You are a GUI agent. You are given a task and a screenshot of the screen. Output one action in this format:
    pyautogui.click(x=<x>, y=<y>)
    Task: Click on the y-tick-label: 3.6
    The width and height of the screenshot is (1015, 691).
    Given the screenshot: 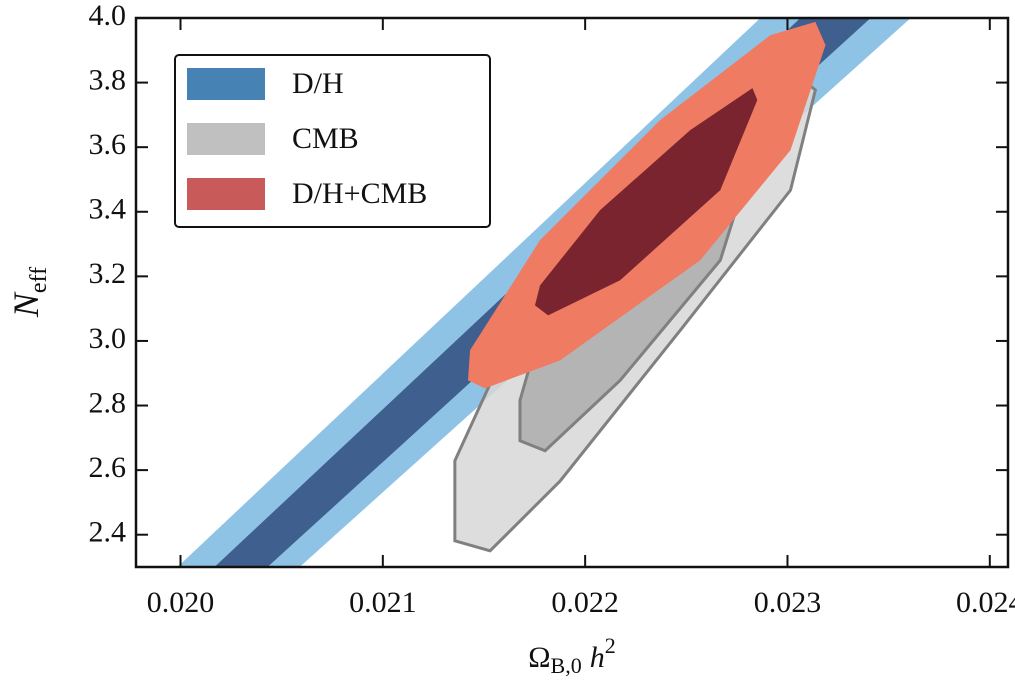 What is the action you would take?
    pyautogui.click(x=108, y=144)
    